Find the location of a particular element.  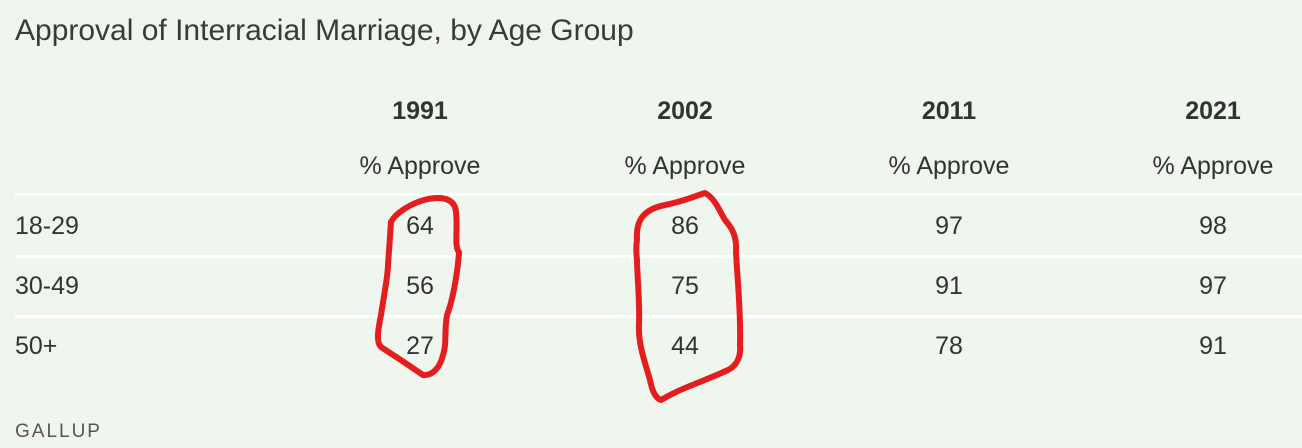

cell-18-29-2021: 98 is located at coordinates (1213, 226).